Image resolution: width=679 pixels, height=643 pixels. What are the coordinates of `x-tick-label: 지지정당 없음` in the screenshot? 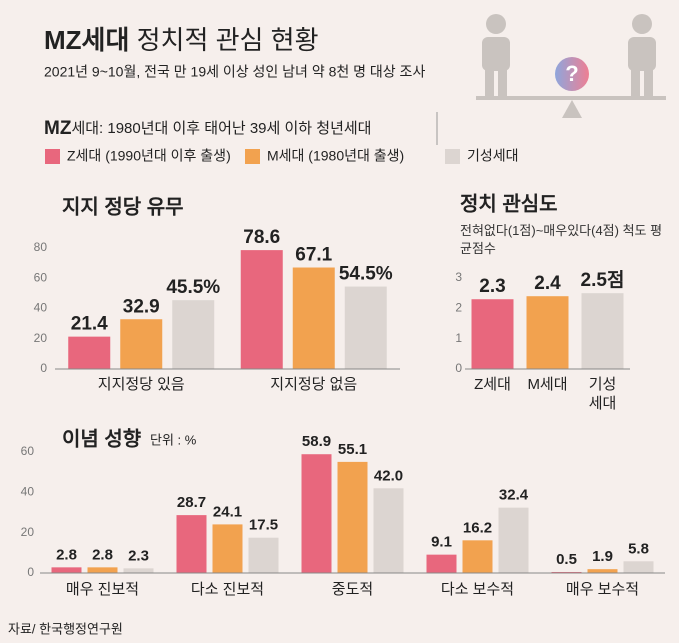 It's located at (314, 384).